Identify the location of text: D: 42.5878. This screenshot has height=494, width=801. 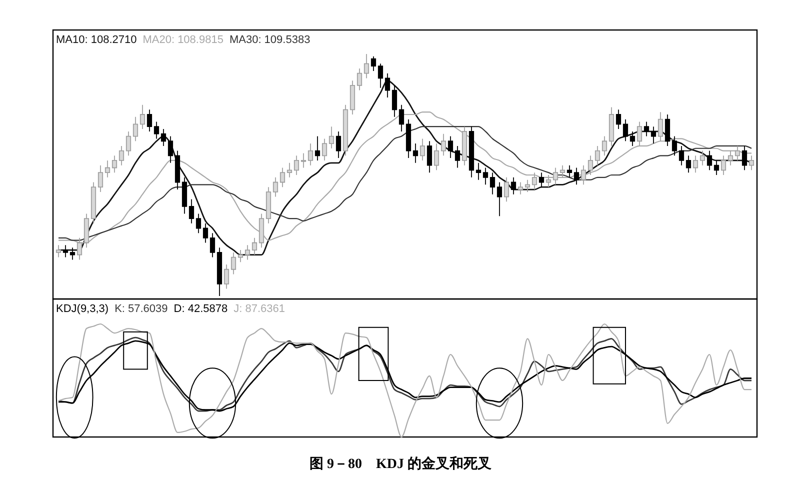
(201, 309).